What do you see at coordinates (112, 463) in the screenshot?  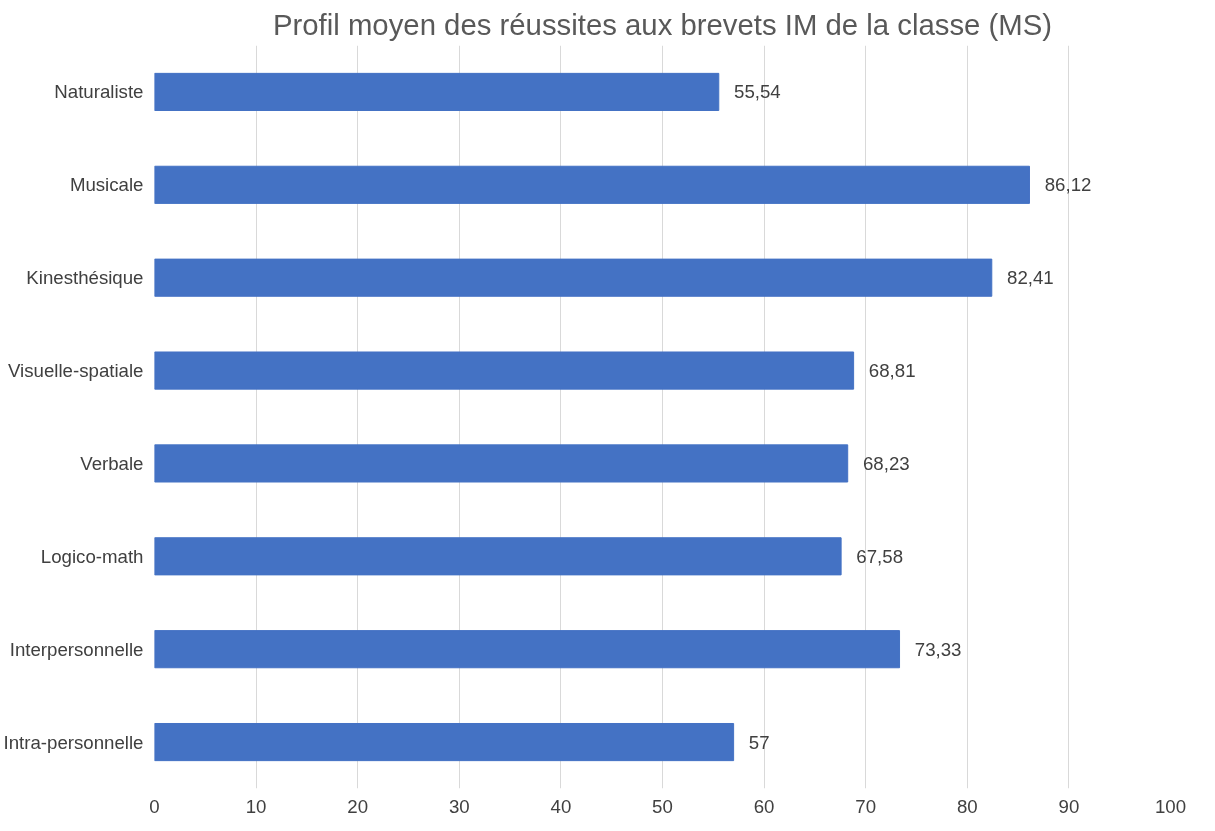 I see `y-tick-label: Verbale` at bounding box center [112, 463].